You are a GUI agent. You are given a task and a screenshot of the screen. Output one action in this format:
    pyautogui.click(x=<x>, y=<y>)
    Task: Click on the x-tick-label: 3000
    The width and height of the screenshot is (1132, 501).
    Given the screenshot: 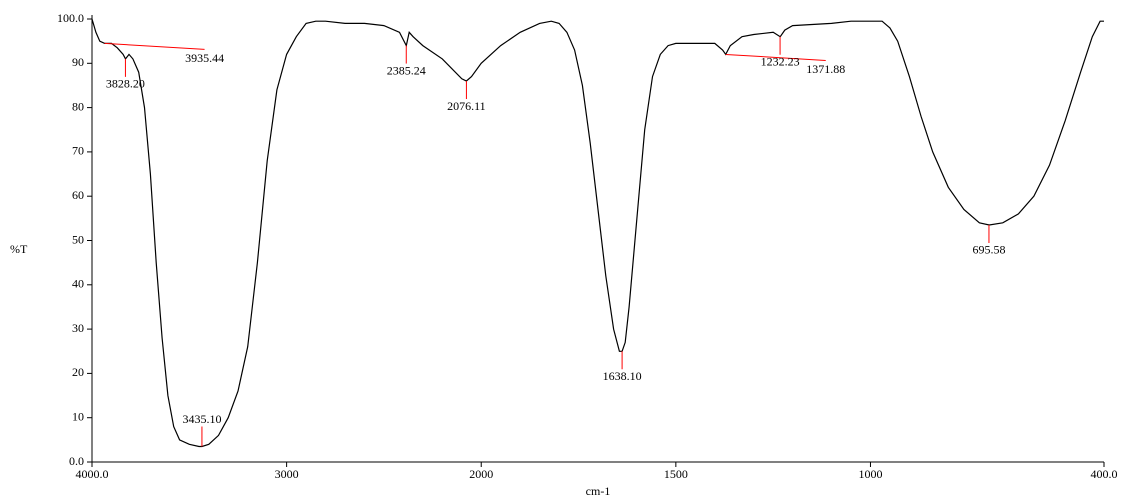 What is the action you would take?
    pyautogui.click(x=287, y=474)
    